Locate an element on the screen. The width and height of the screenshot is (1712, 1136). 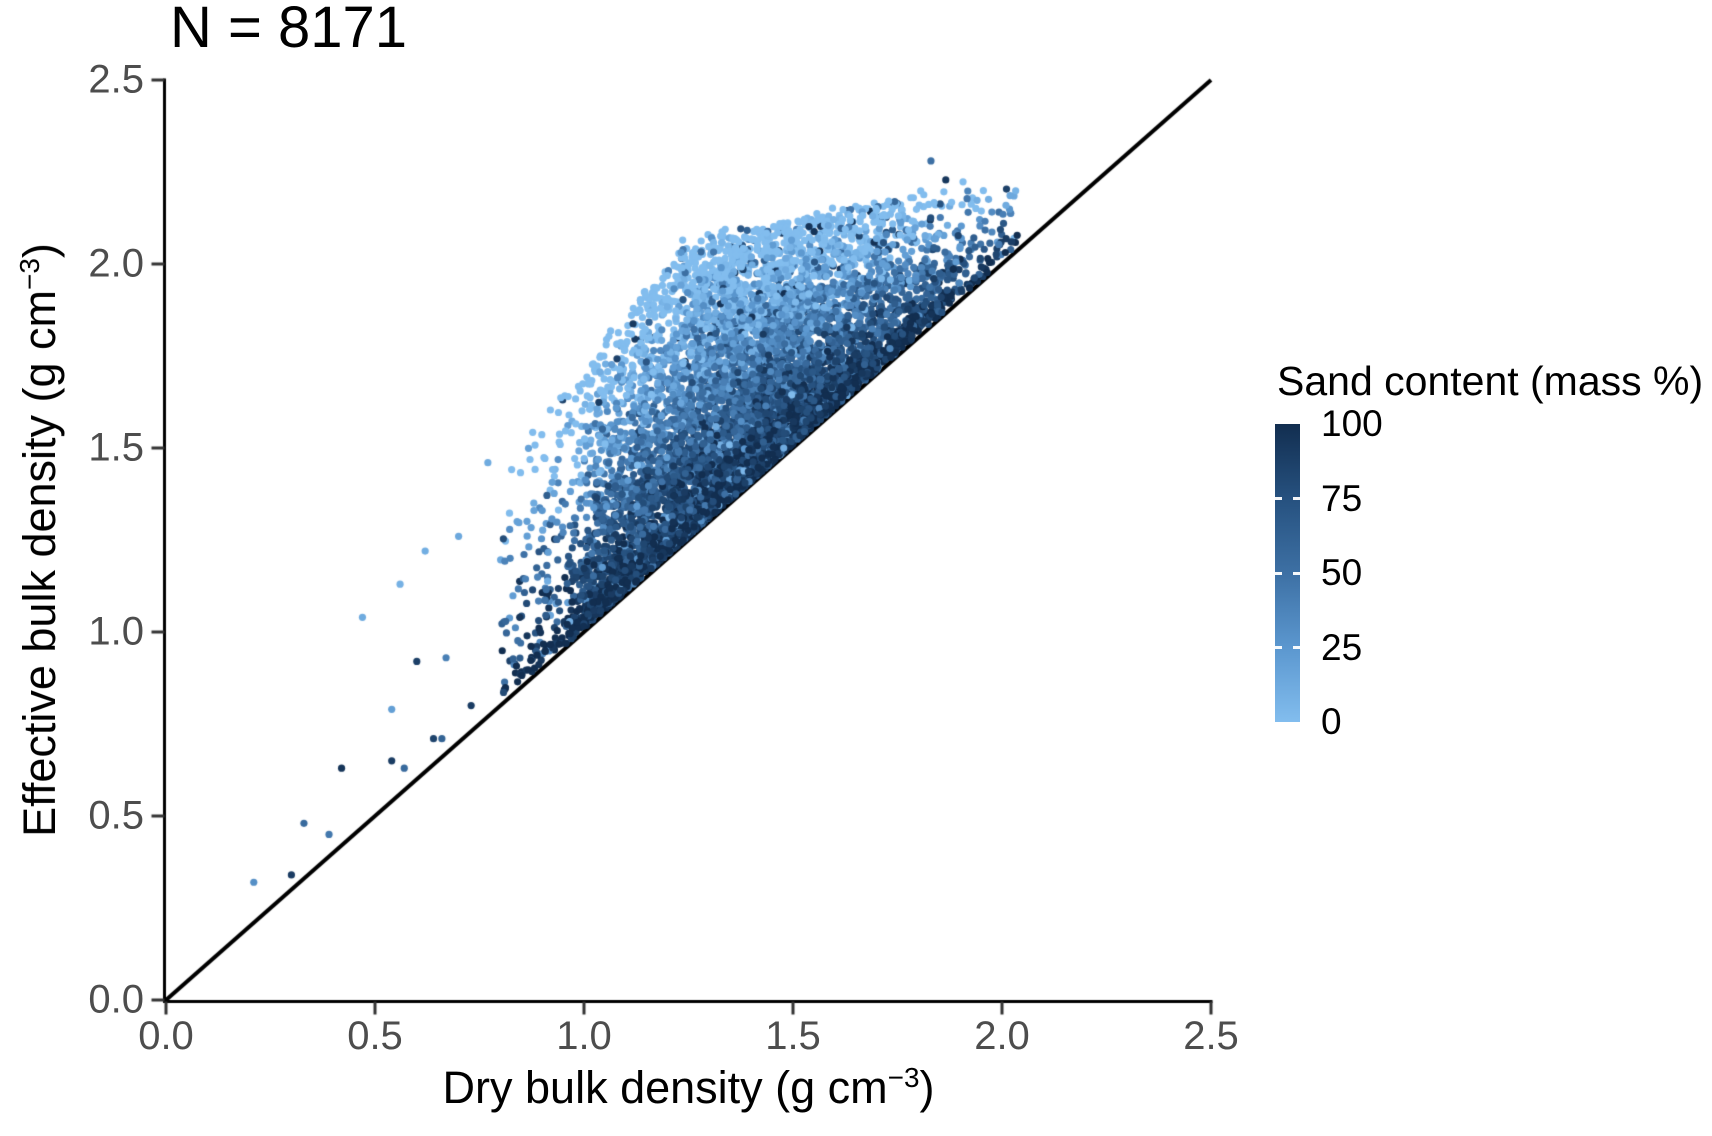
x-axis-title: Dry bulk density (g cm−3) is located at coordinates (688, 1088).